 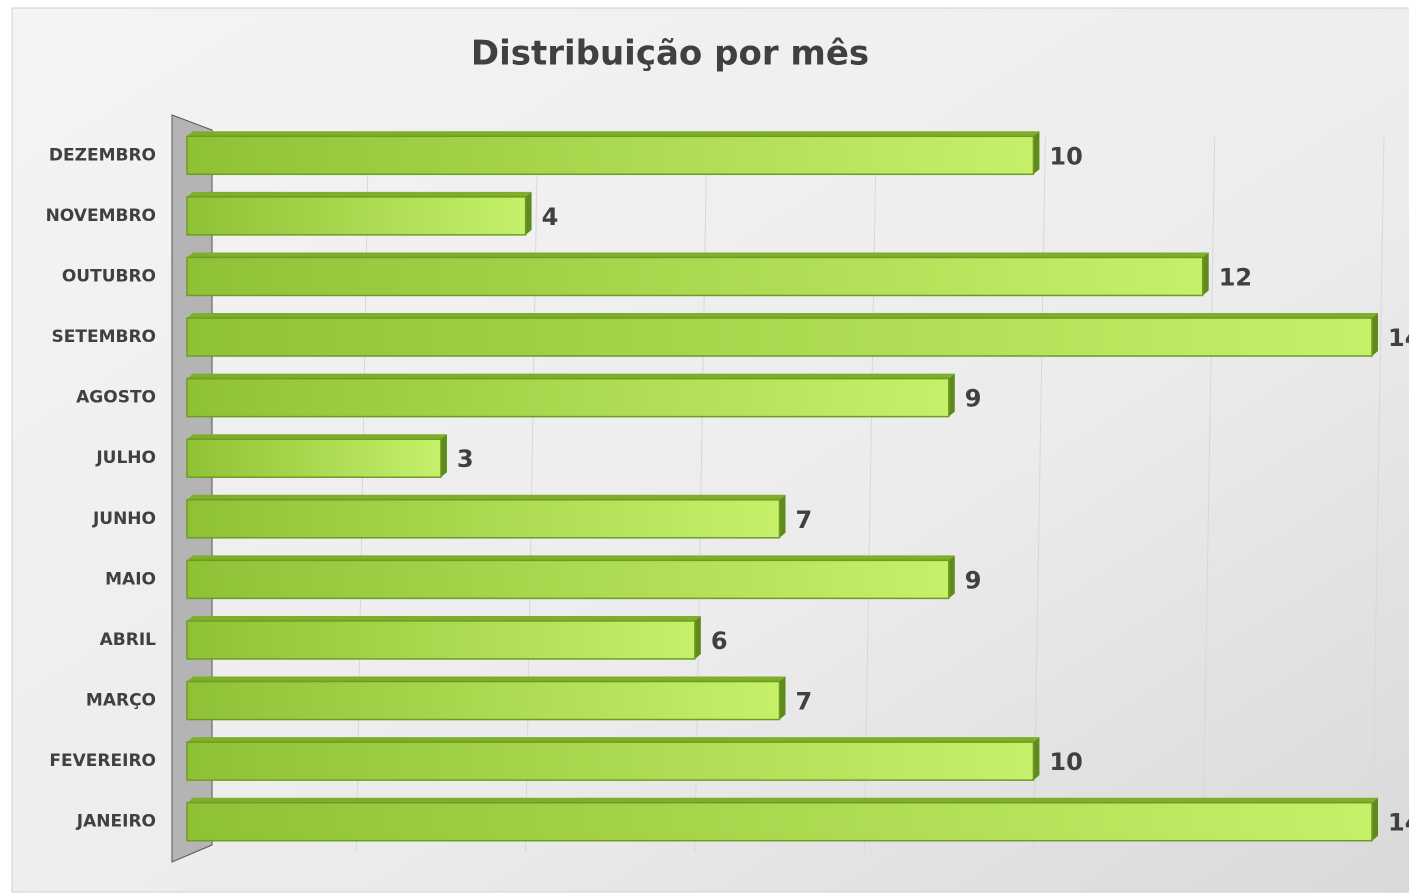 What do you see at coordinates (128, 640) in the screenshot?
I see `y-tick-label: ABRIL` at bounding box center [128, 640].